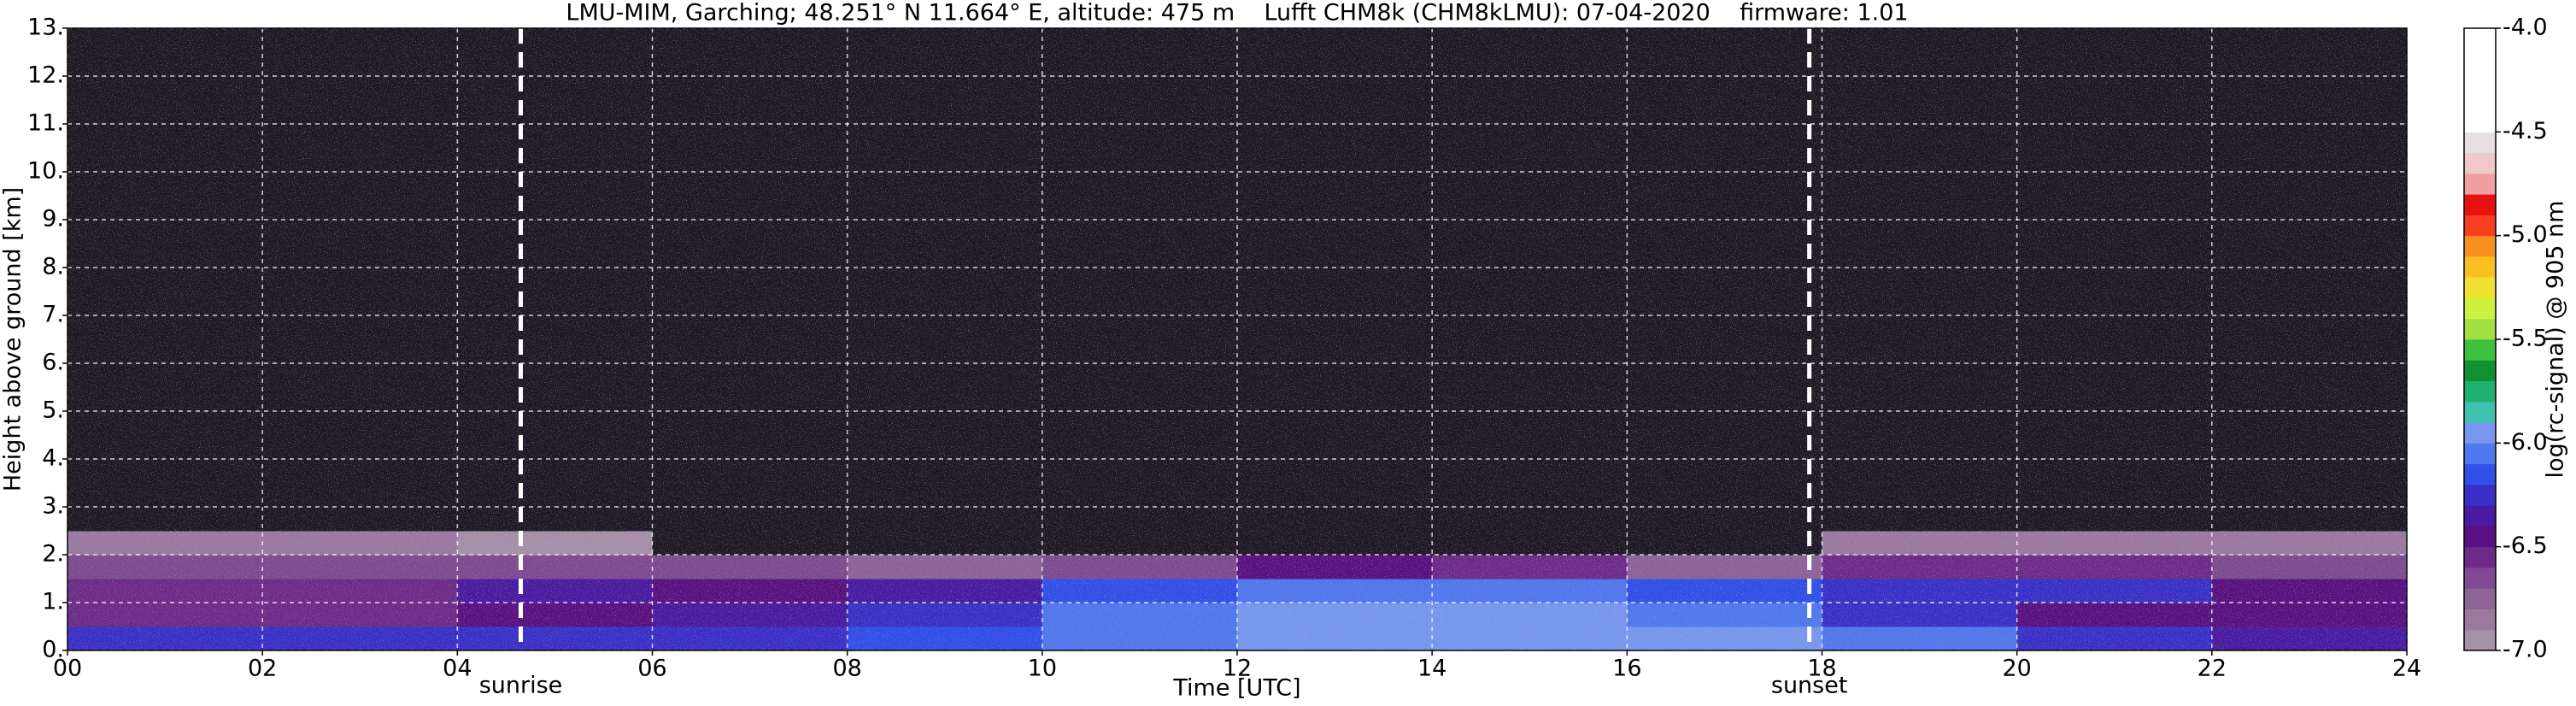 This screenshot has height=706, width=2576. Describe the element at coordinates (1042, 669) in the screenshot. I see `x-tick-label: 10` at that location.